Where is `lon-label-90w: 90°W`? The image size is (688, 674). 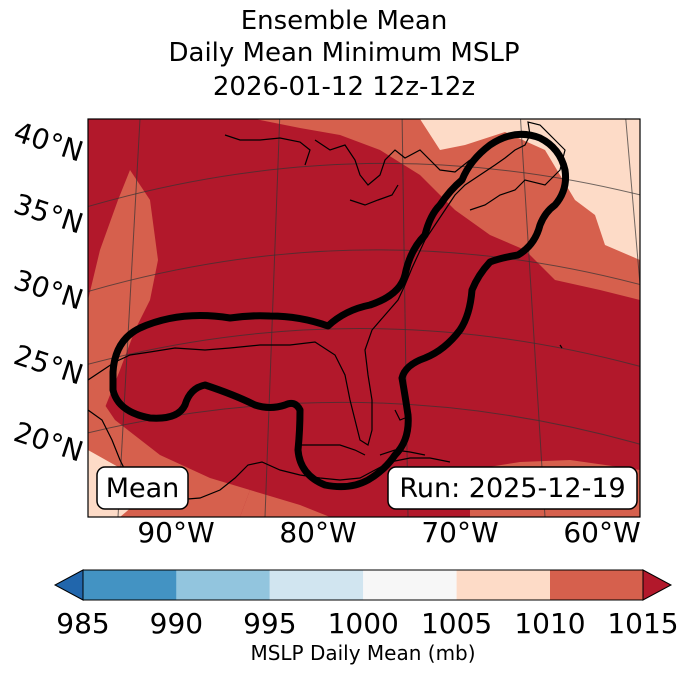
lon-label-90w: 90°W is located at coordinates (175, 532).